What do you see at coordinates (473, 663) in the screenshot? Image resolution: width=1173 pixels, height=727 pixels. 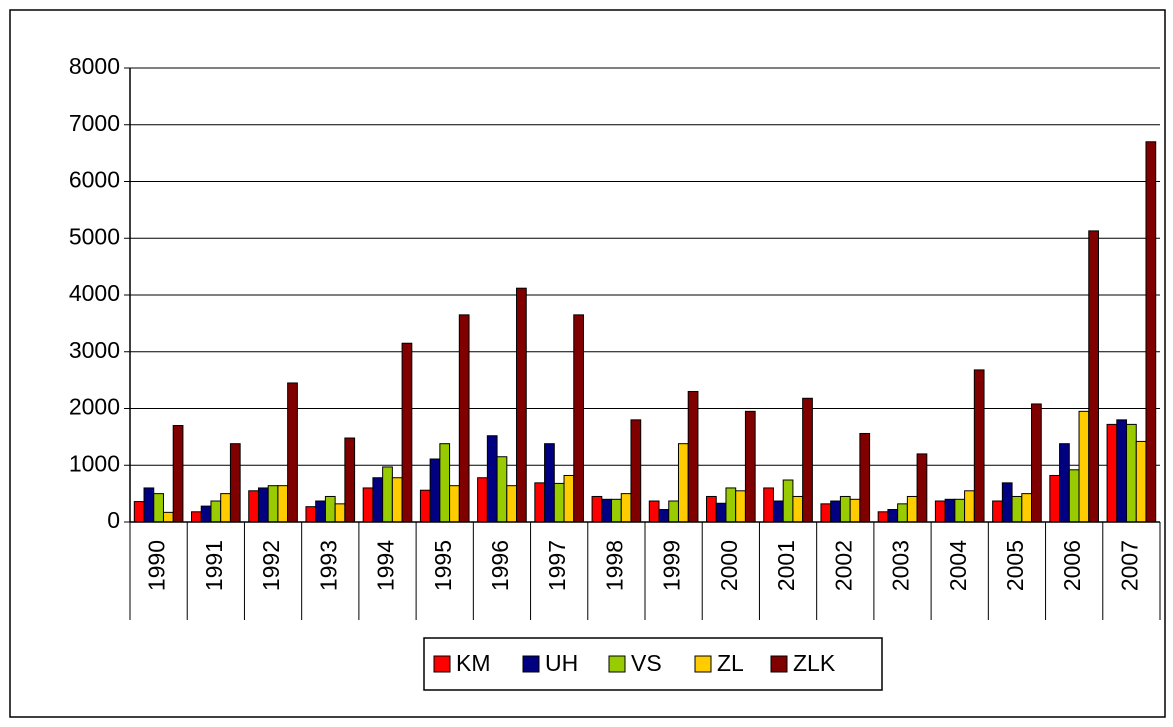 I see `legend-label: KM` at bounding box center [473, 663].